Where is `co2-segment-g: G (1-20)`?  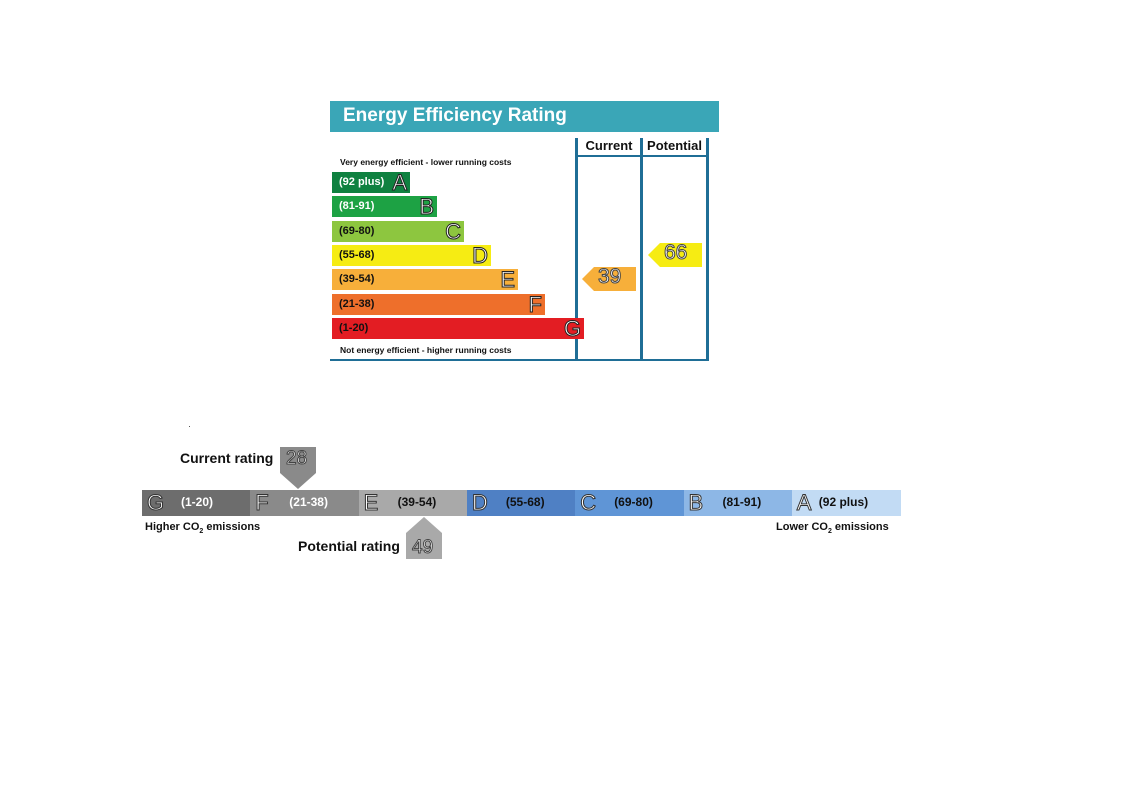
co2-segment-g: G (1-20) is located at coordinates (196, 503).